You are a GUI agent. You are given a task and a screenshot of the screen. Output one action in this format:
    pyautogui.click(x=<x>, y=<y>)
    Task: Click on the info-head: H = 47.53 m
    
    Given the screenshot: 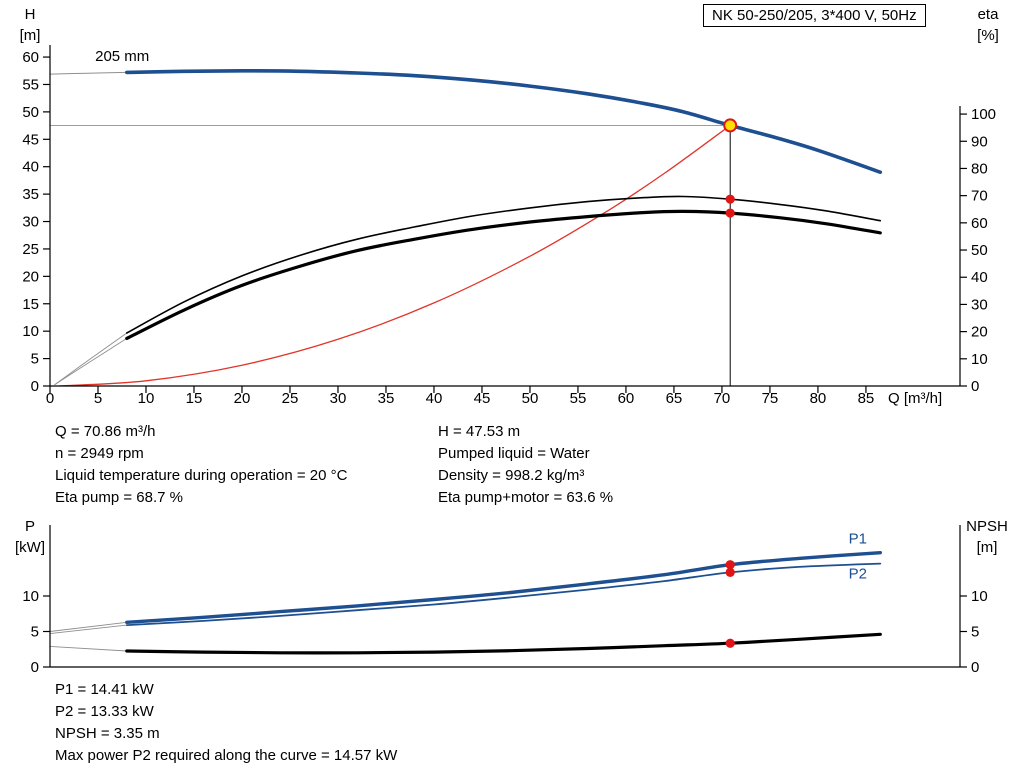 What is the action you would take?
    pyautogui.click(x=479, y=431)
    